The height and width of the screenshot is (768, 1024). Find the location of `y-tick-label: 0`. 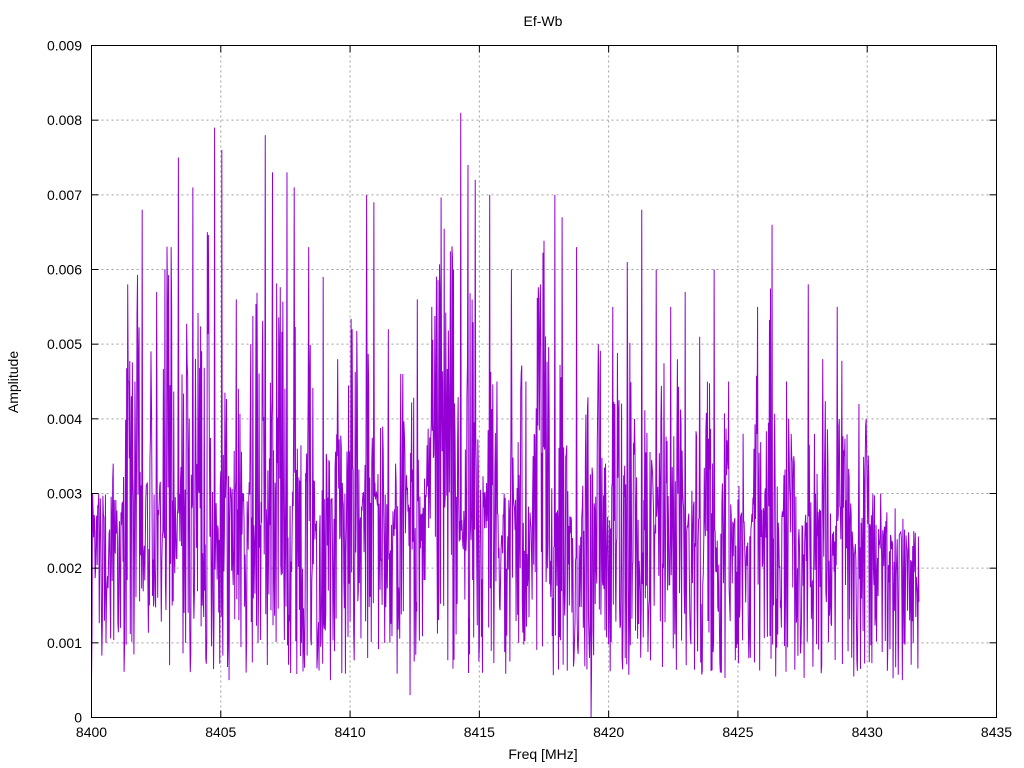

y-tick-label: 0 is located at coordinates (78, 718).